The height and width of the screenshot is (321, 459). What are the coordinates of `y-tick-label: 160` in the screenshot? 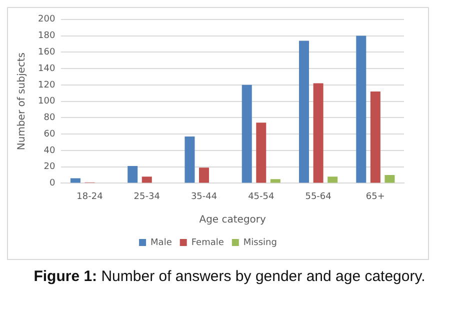 It's located at (47, 53).